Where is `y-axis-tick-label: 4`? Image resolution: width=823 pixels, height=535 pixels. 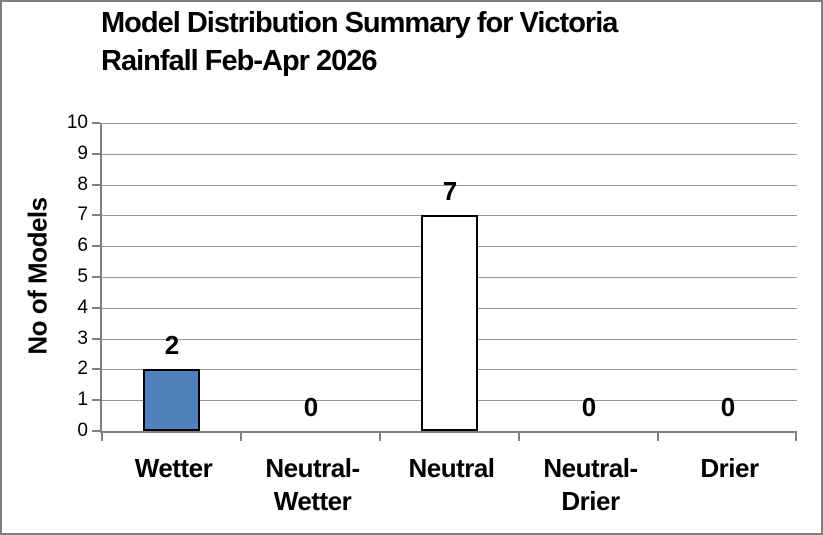 y-axis-tick-label: 4 is located at coordinates (82, 307).